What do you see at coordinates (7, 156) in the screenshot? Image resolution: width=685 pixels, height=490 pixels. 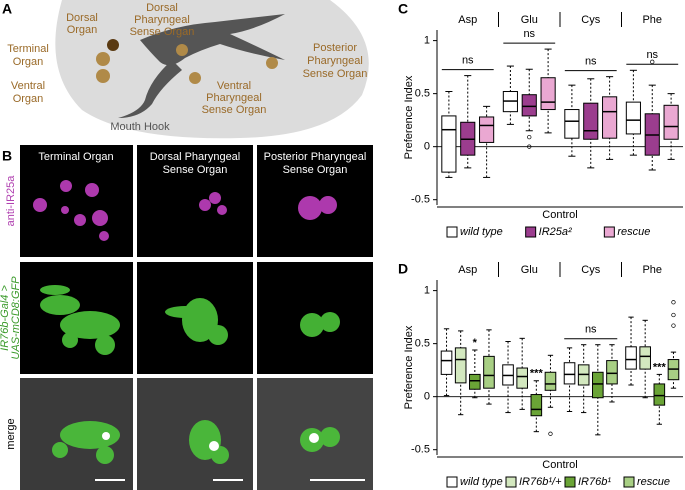 I see `panel-label: B` at bounding box center [7, 156].